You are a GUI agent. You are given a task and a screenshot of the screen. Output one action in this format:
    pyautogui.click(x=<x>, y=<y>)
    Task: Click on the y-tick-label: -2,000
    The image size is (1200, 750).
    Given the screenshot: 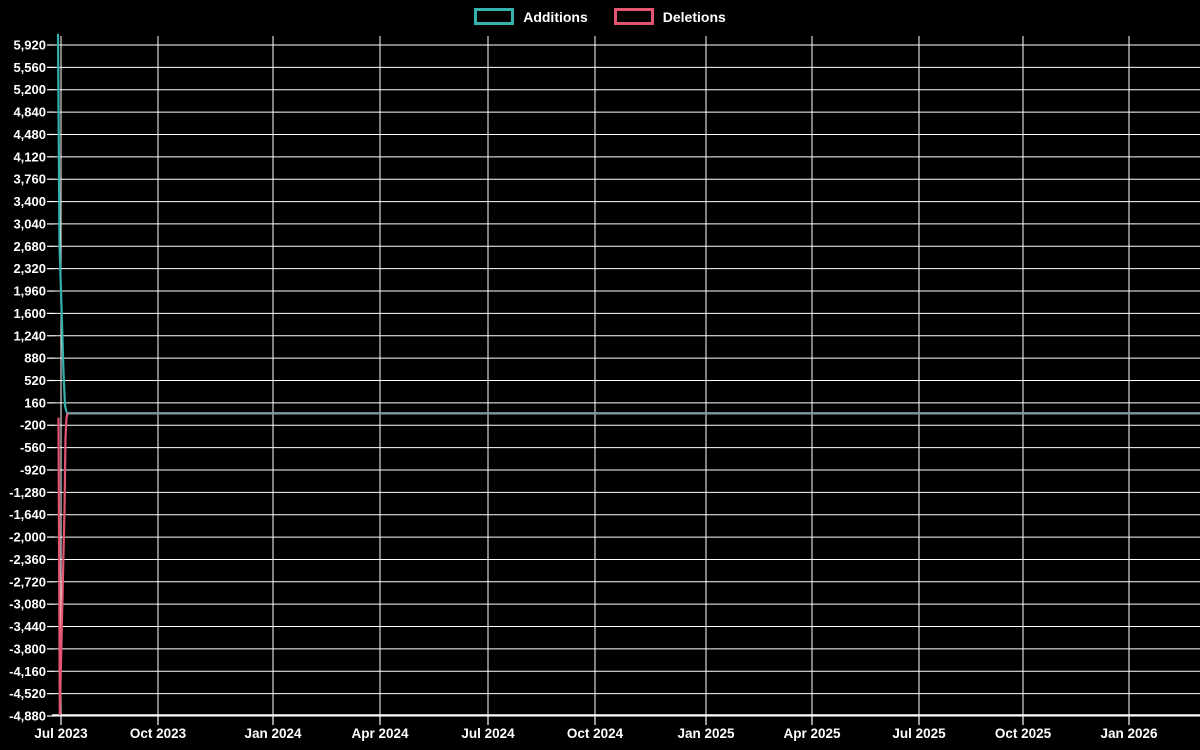 What is the action you would take?
    pyautogui.click(x=27, y=537)
    